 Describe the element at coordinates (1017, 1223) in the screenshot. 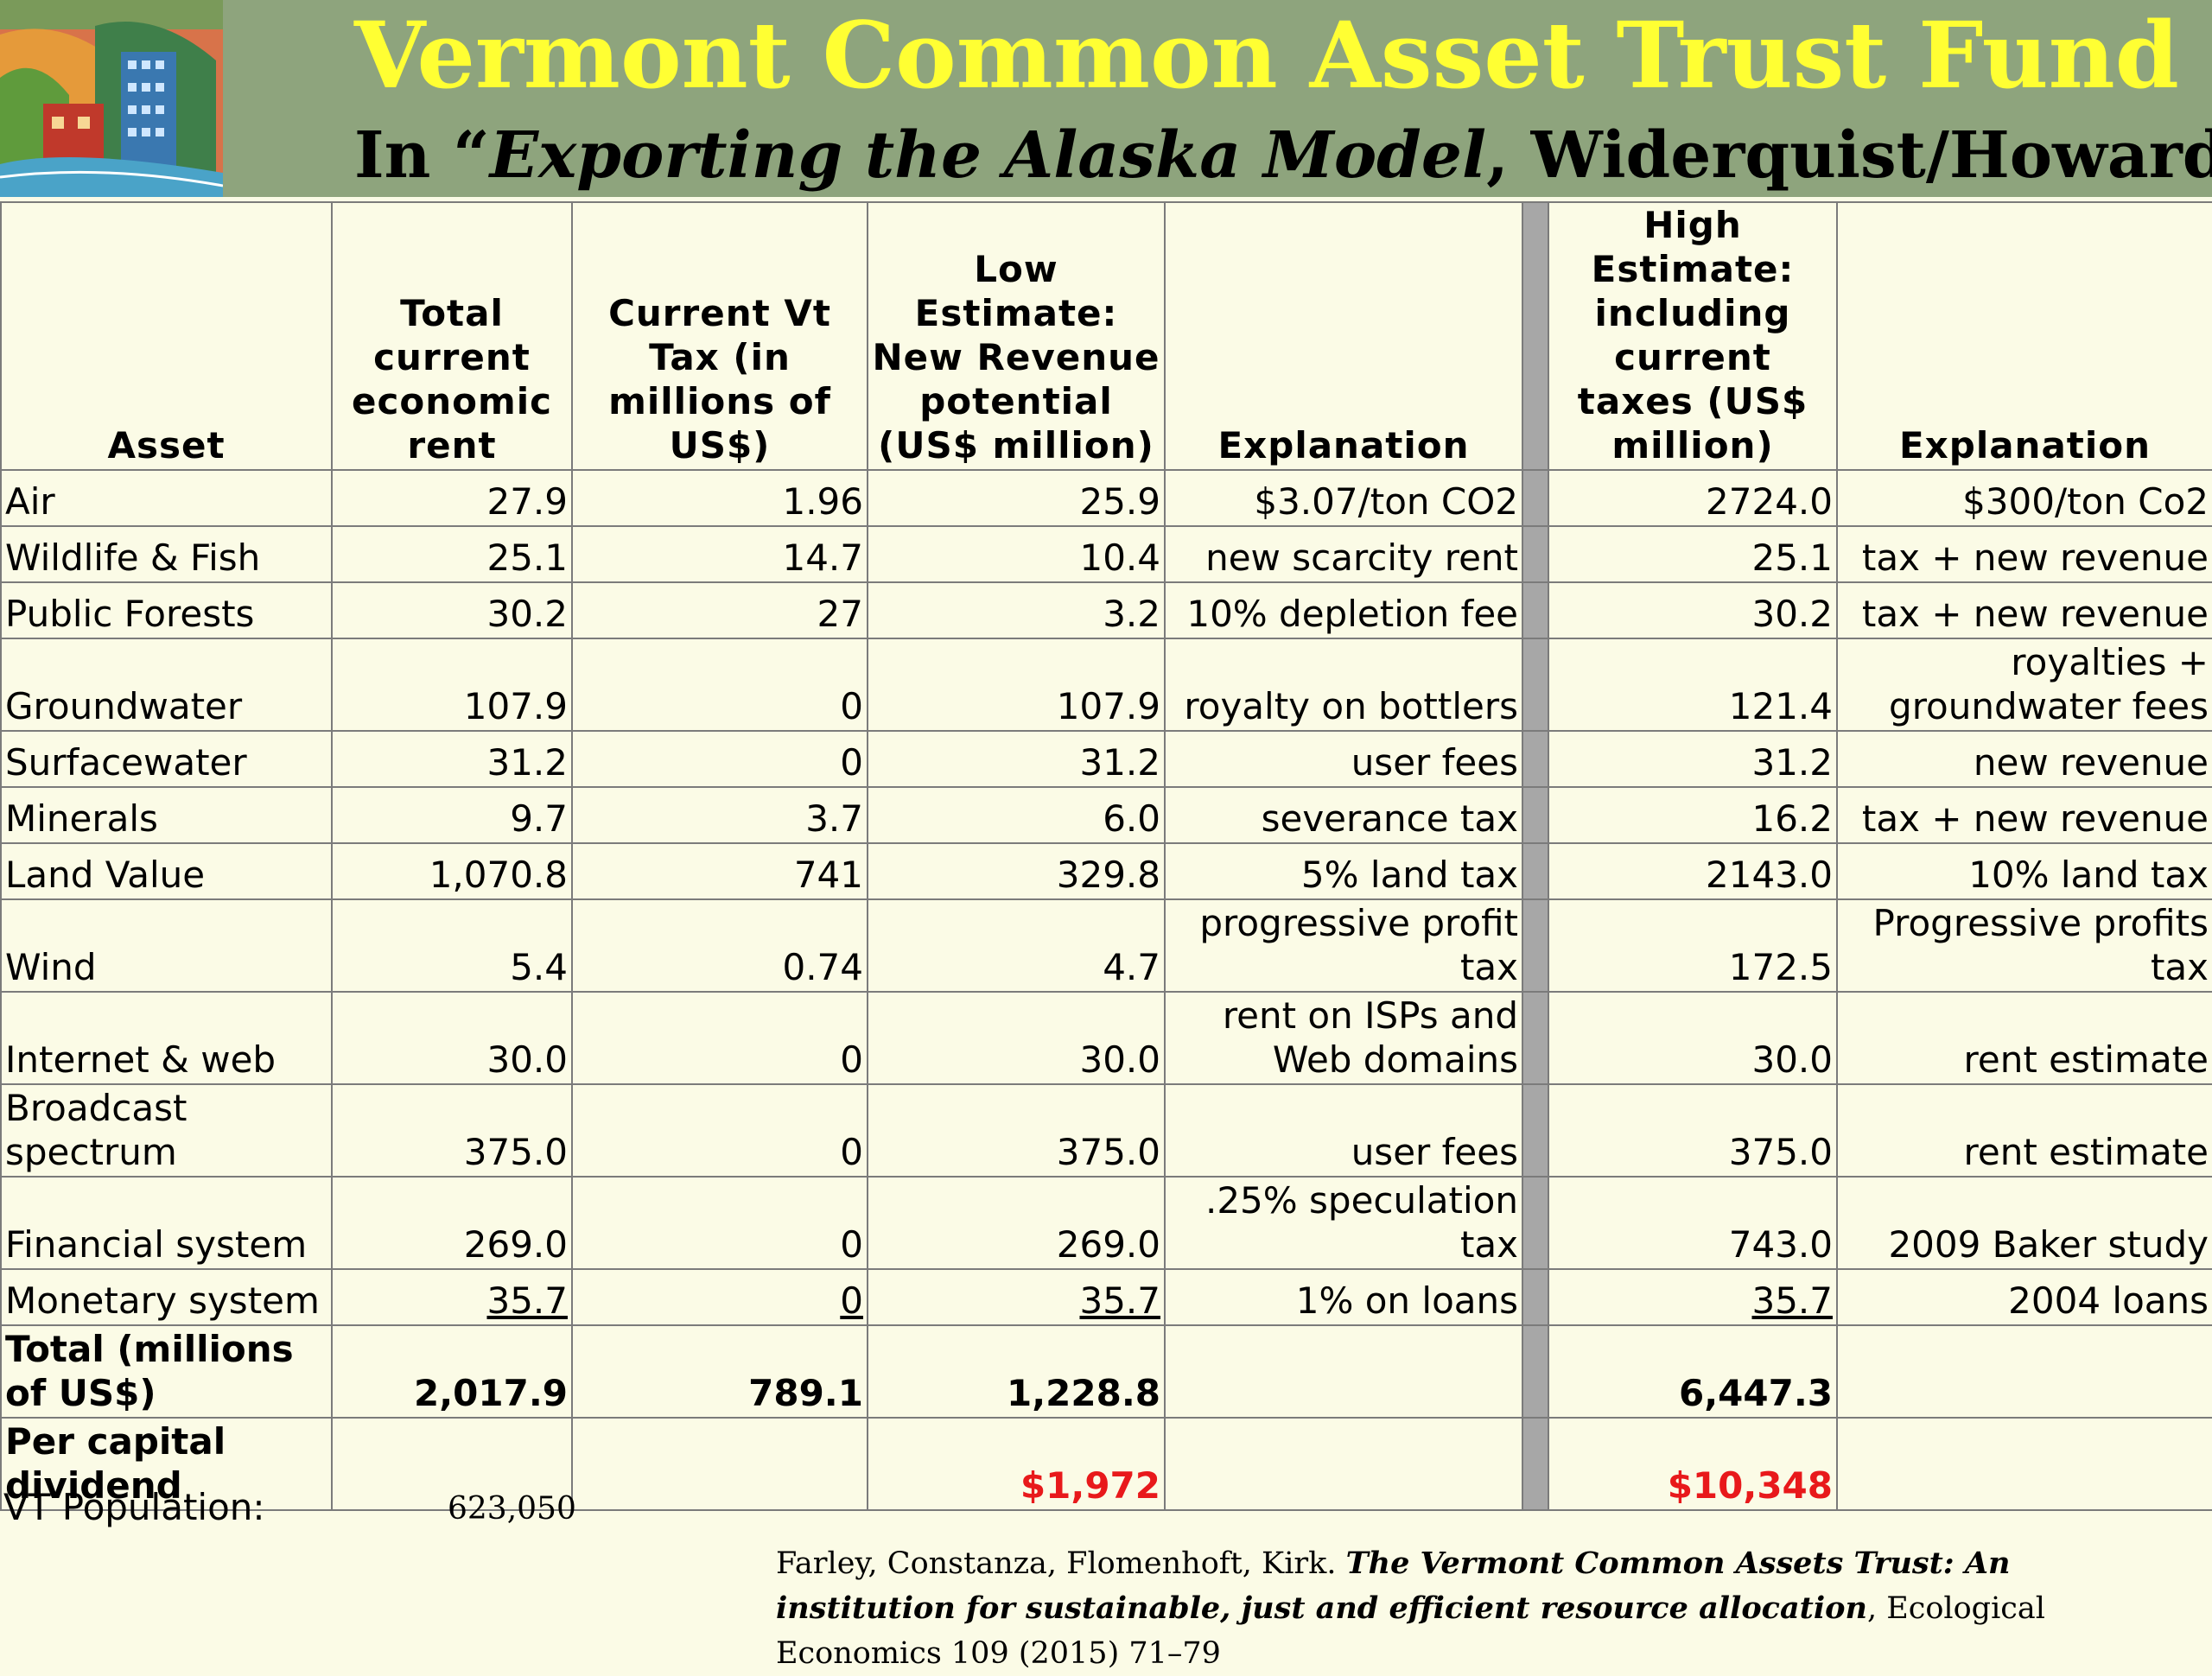

I see `low-estimate-cell: 269.0` at that location.